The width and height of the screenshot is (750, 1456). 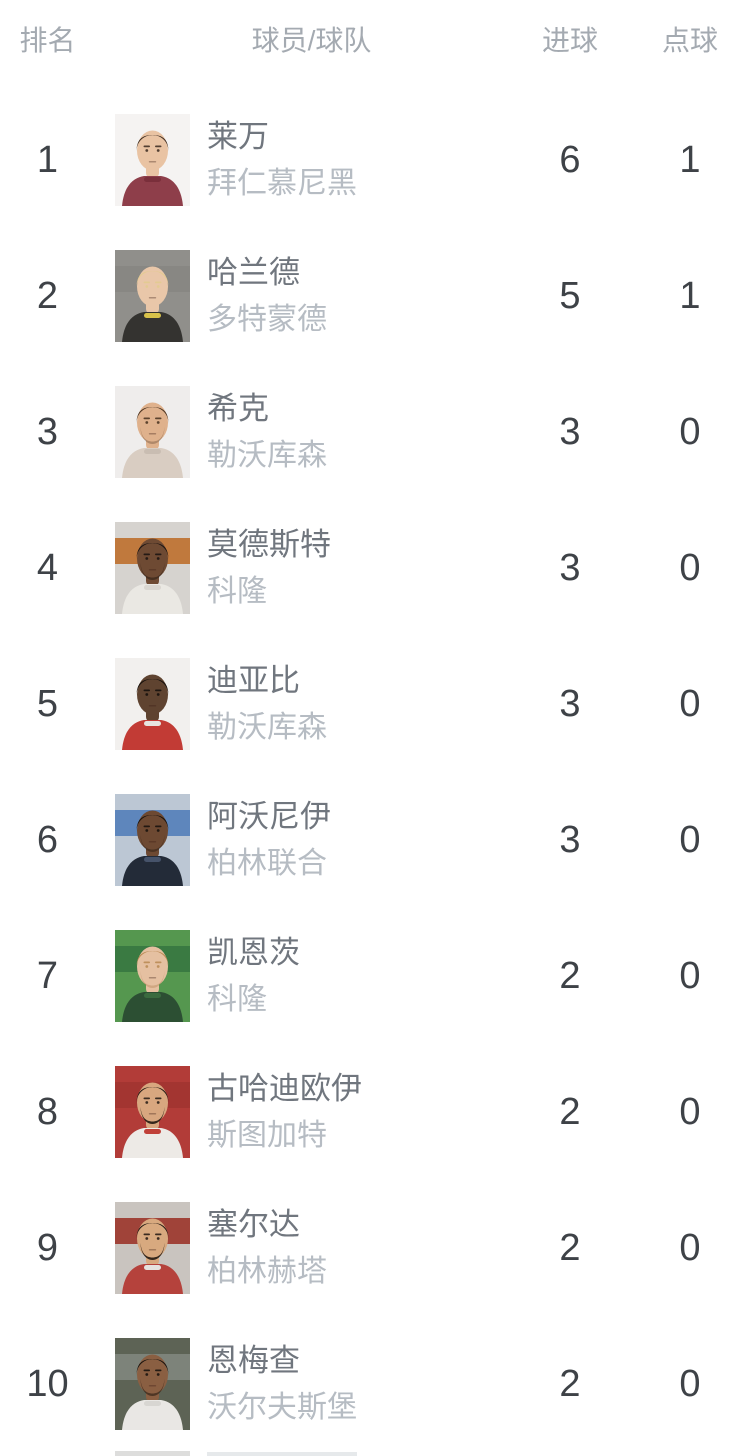 What do you see at coordinates (253, 952) in the screenshot?
I see `player-name: 凯恩茨` at bounding box center [253, 952].